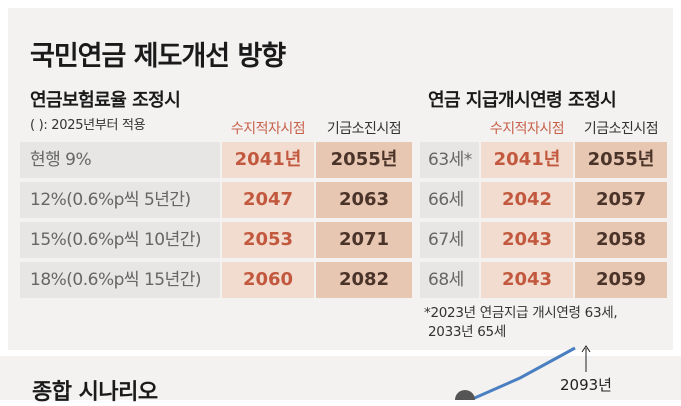 Image resolution: width=681 pixels, height=406 pixels. I want to click on right-row-label: 63세*, so click(449, 160).